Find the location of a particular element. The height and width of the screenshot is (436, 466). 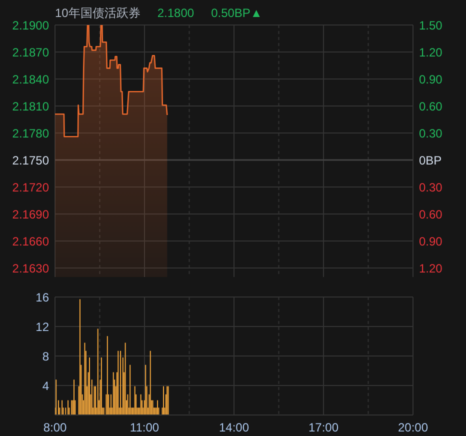

y-tick-label: 8 is located at coordinates (46, 356).